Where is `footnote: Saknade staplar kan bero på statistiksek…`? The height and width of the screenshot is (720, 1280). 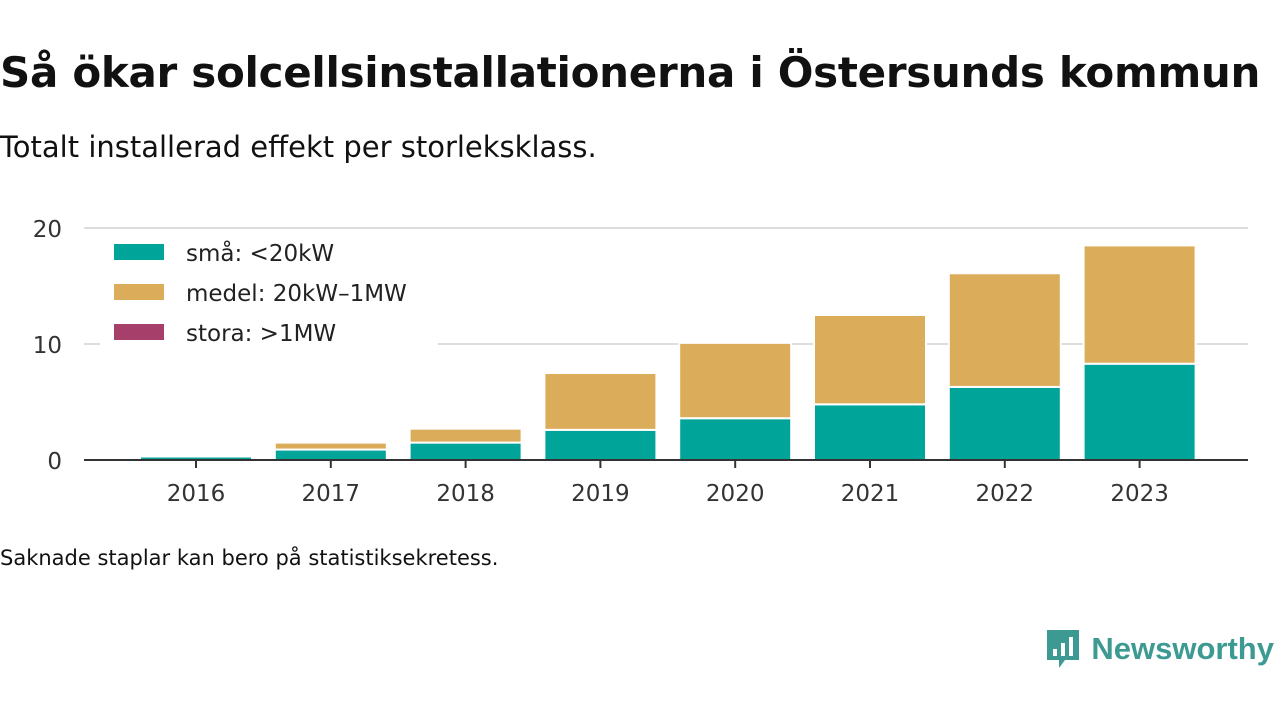
footnote: Saknade staplar kan bero på statistiksek… is located at coordinates (249, 558).